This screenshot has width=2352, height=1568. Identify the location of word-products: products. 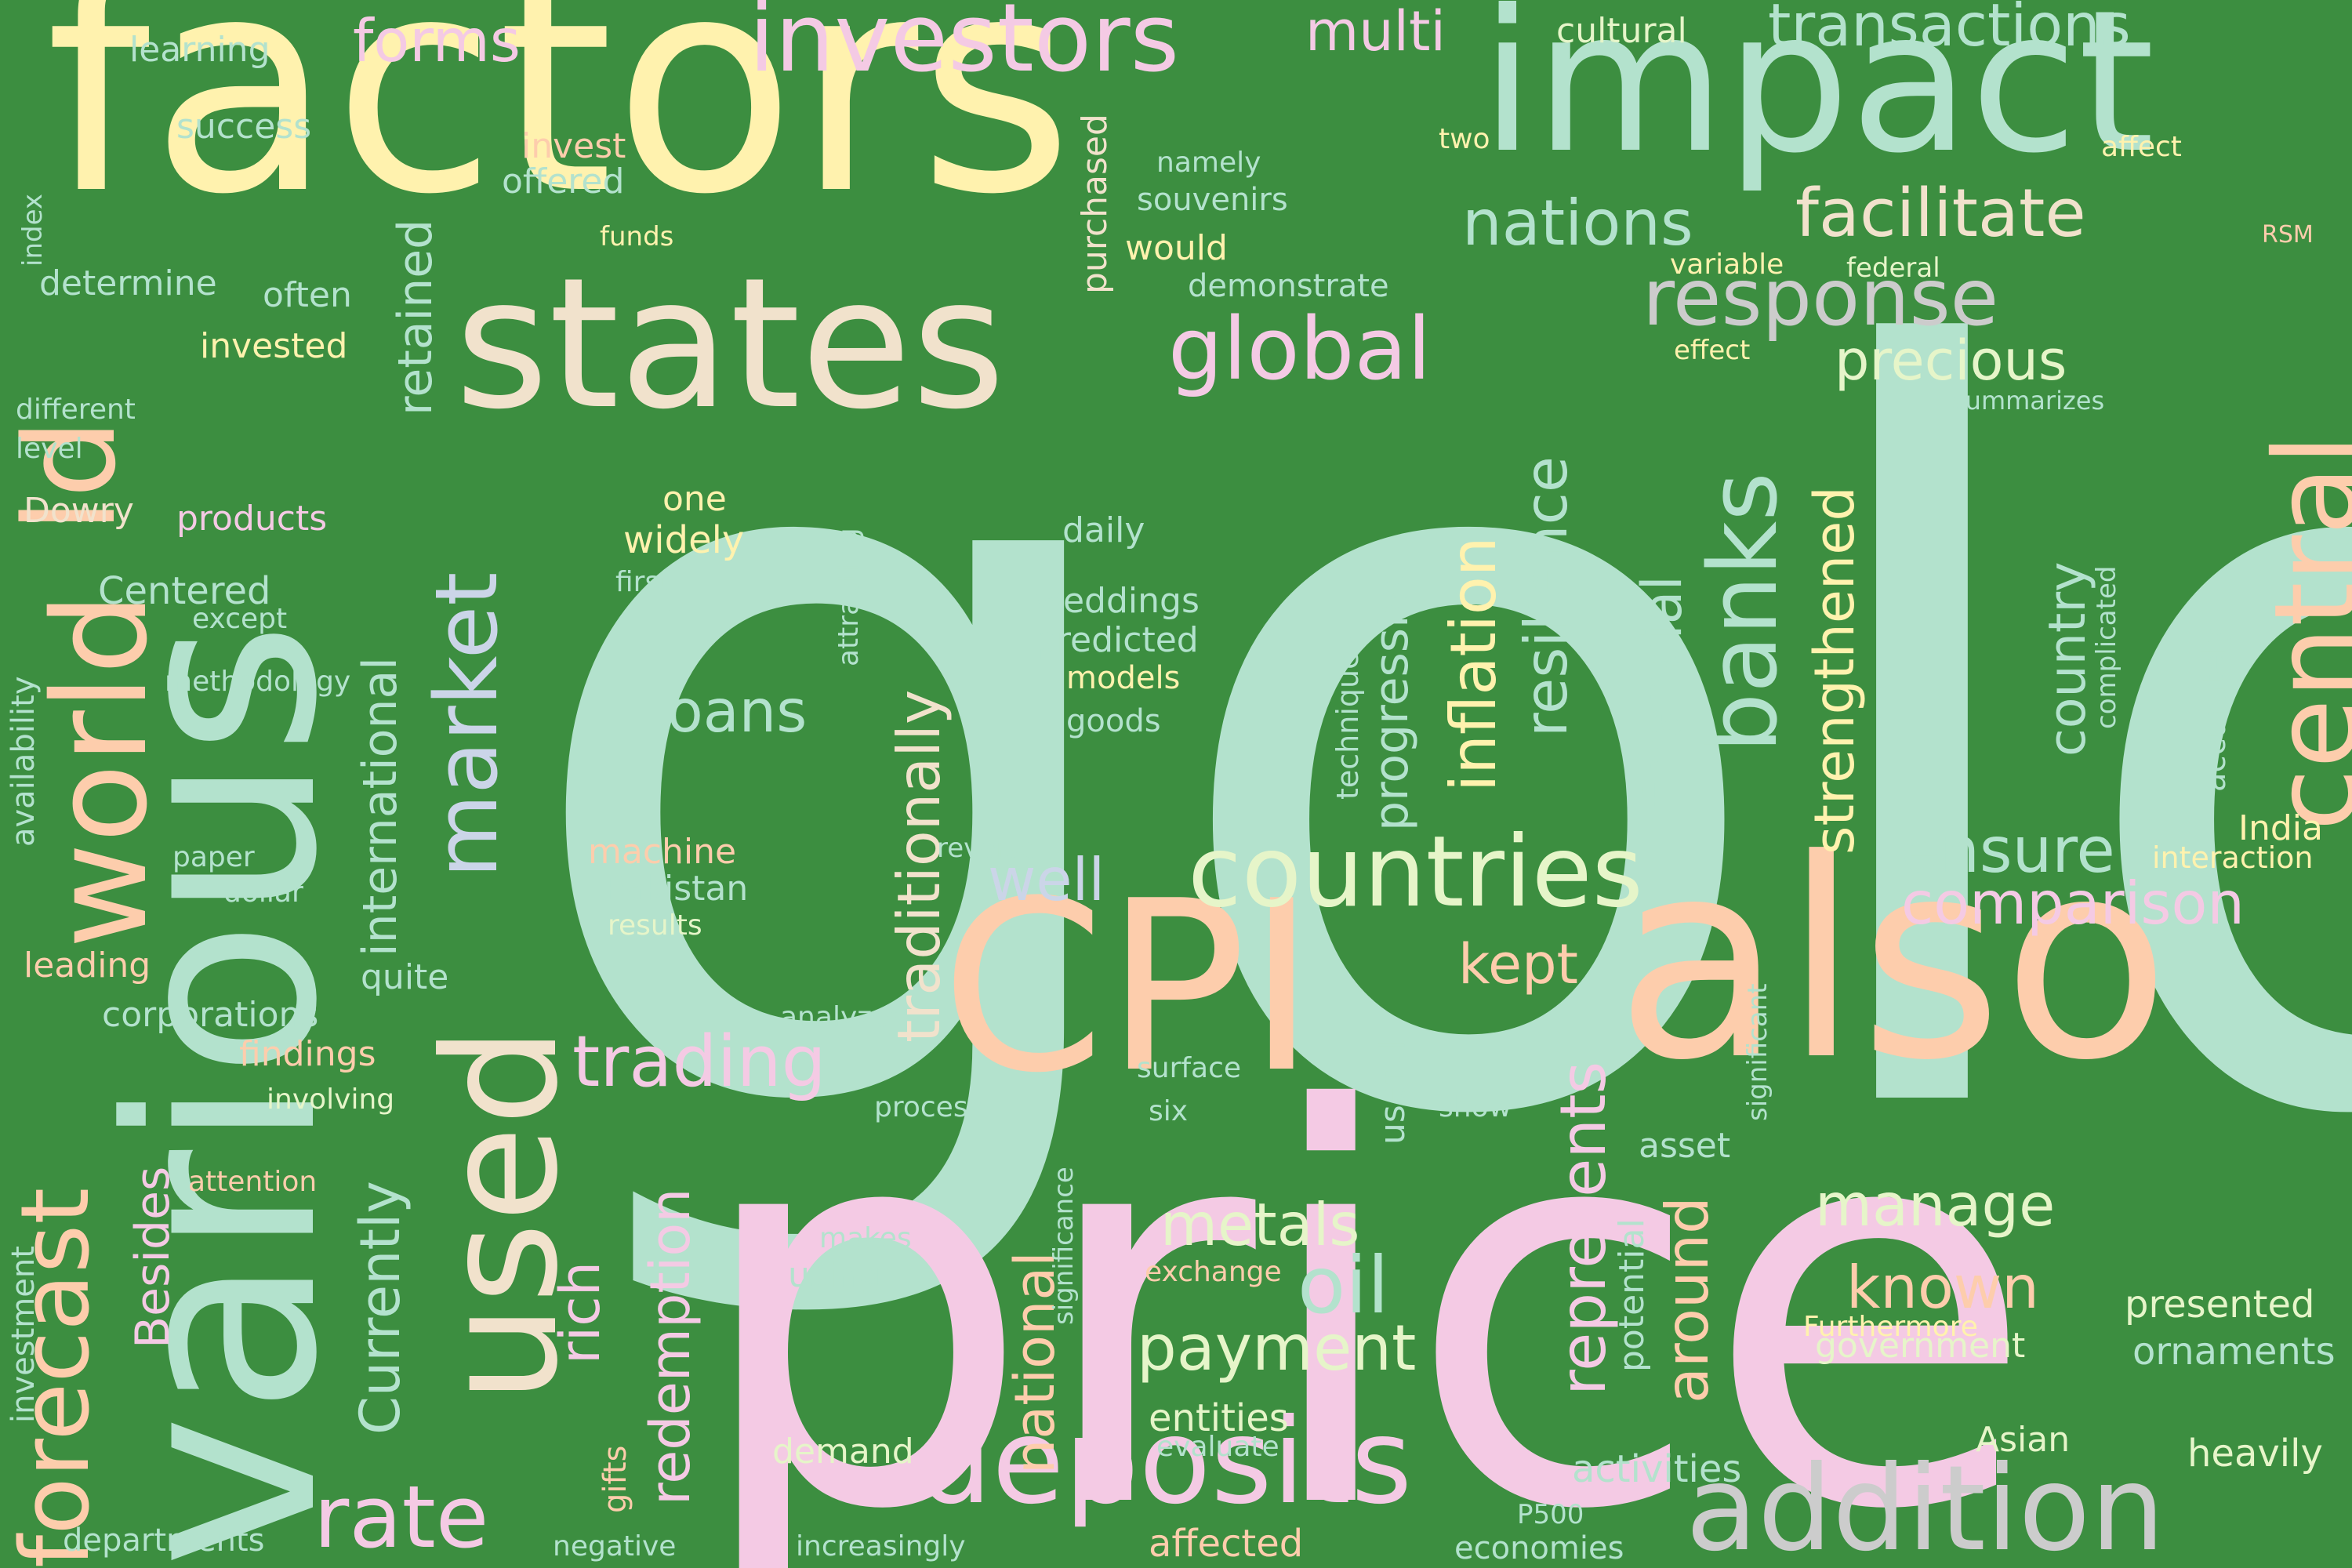
(252, 519).